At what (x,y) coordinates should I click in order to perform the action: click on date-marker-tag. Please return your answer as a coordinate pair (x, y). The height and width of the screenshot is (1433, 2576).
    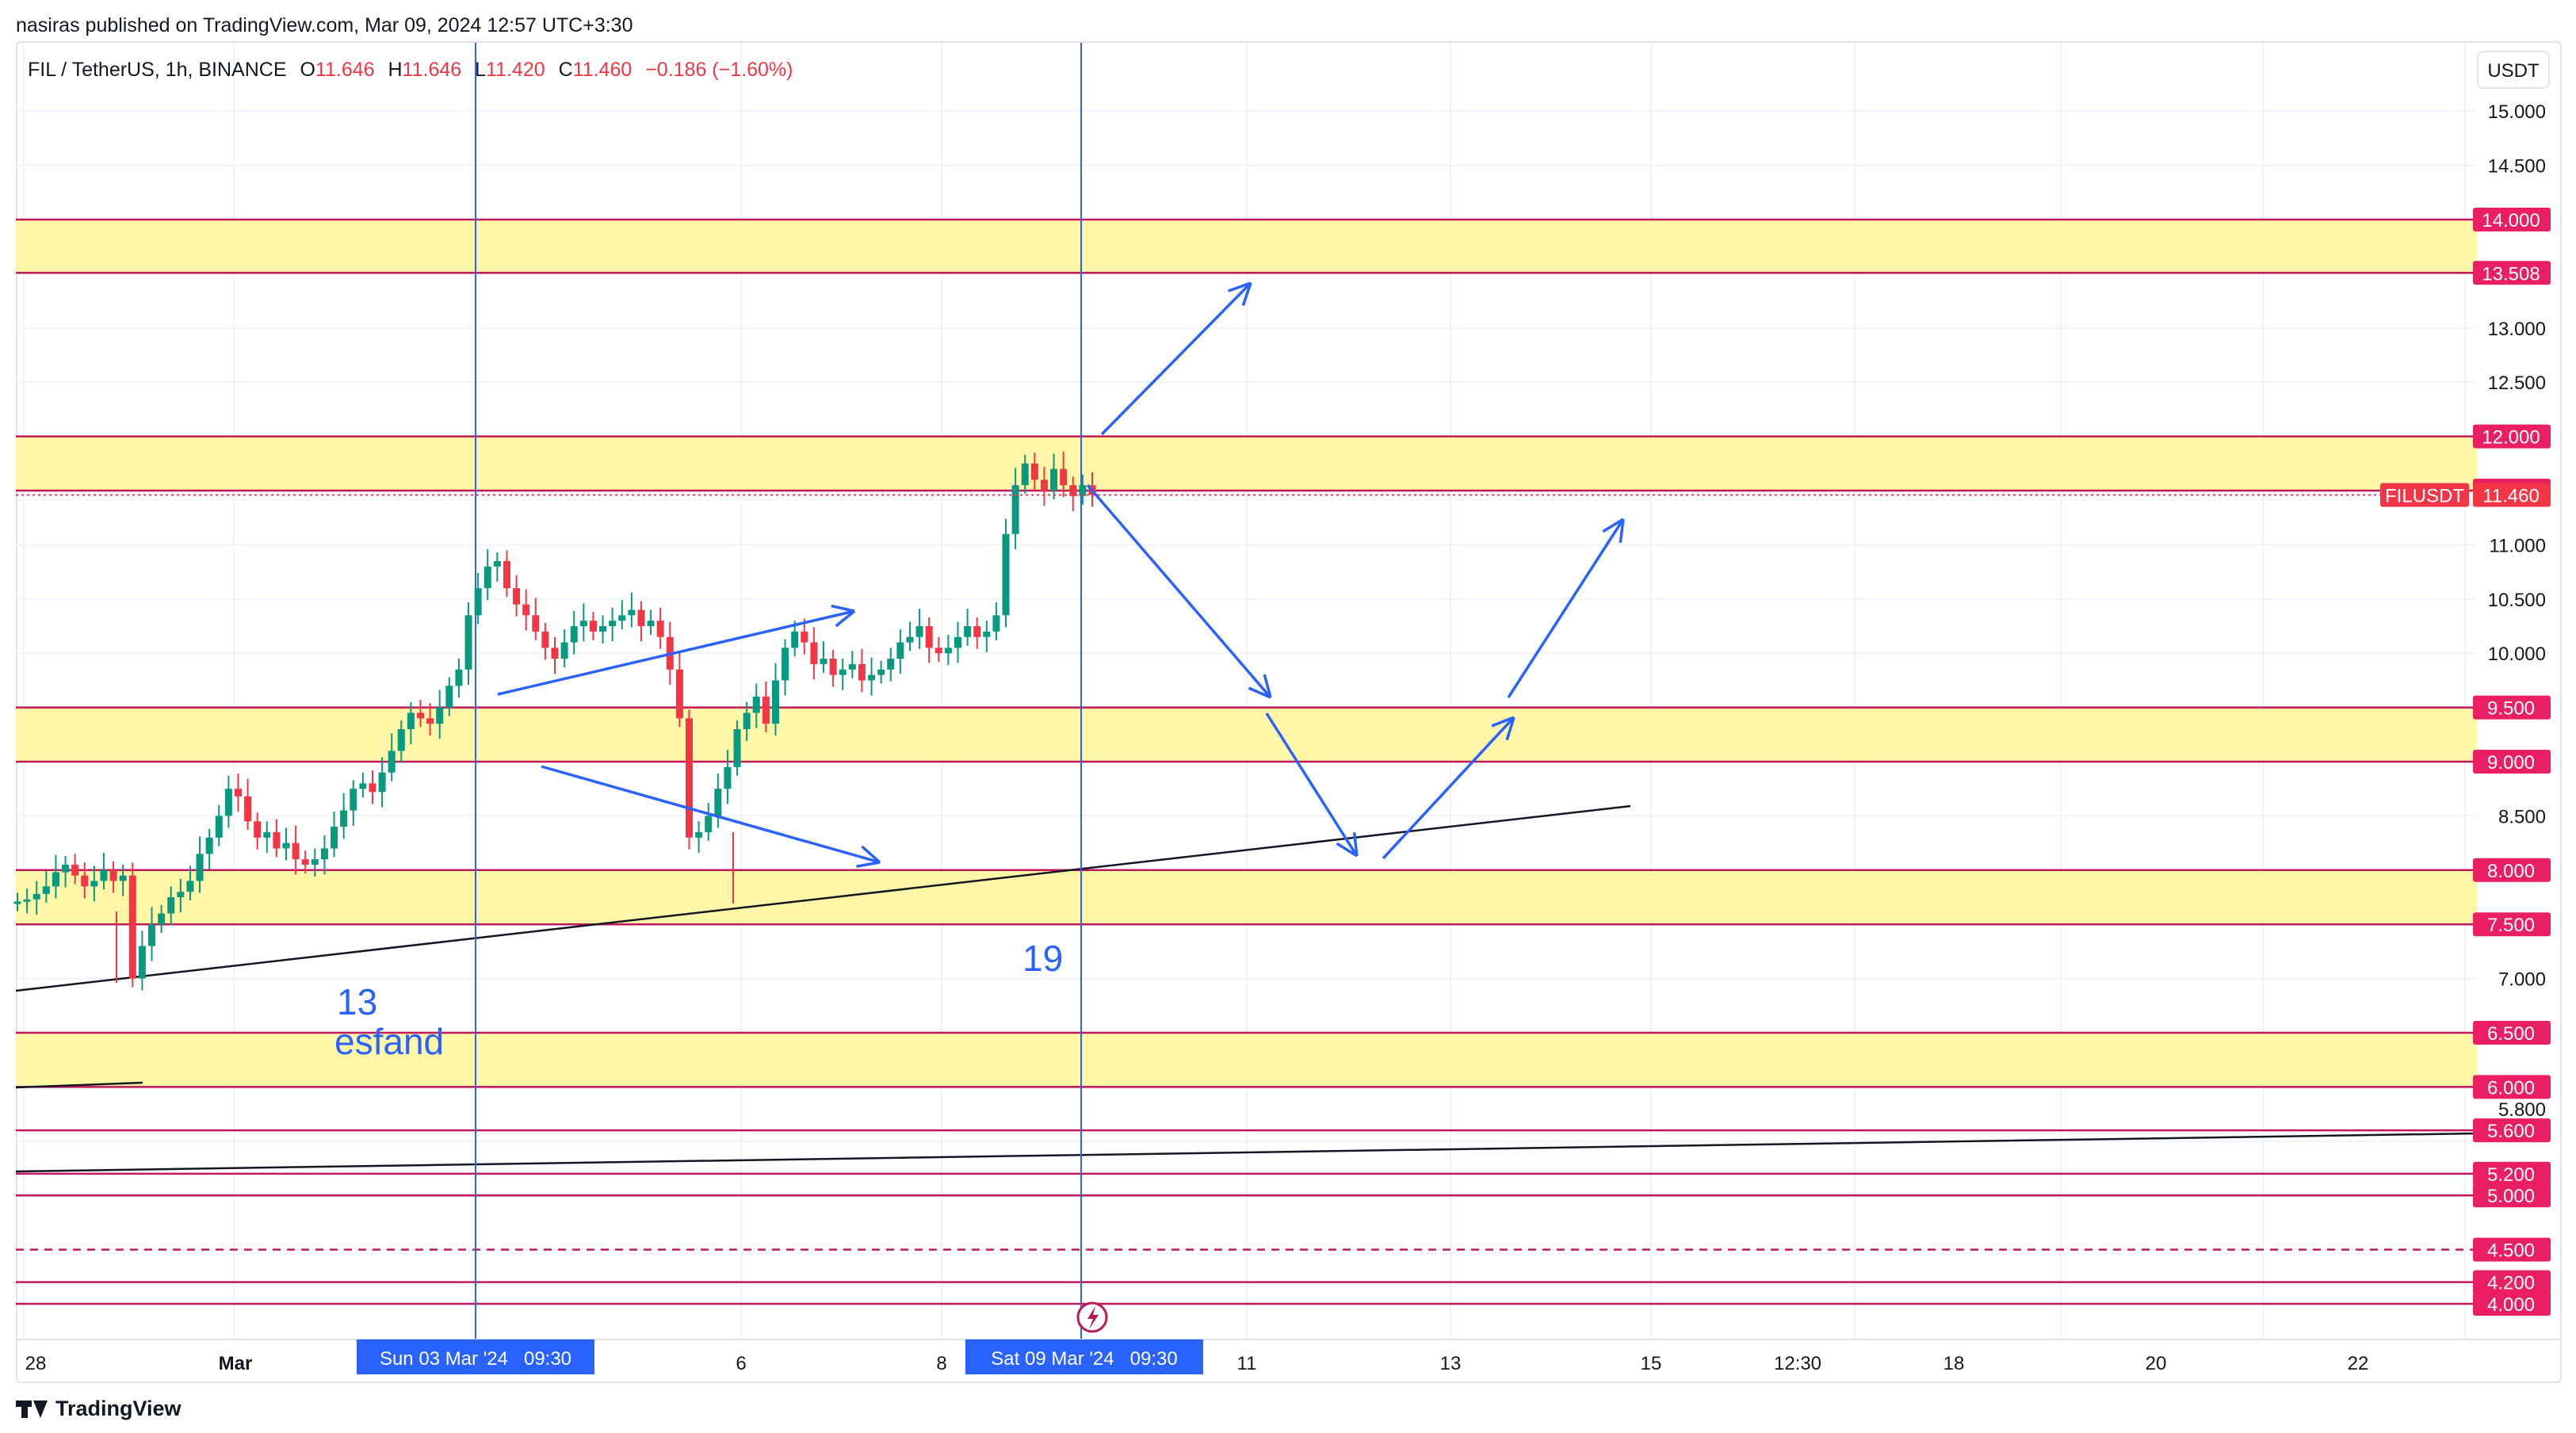
    Looking at the image, I should click on (476, 1357).